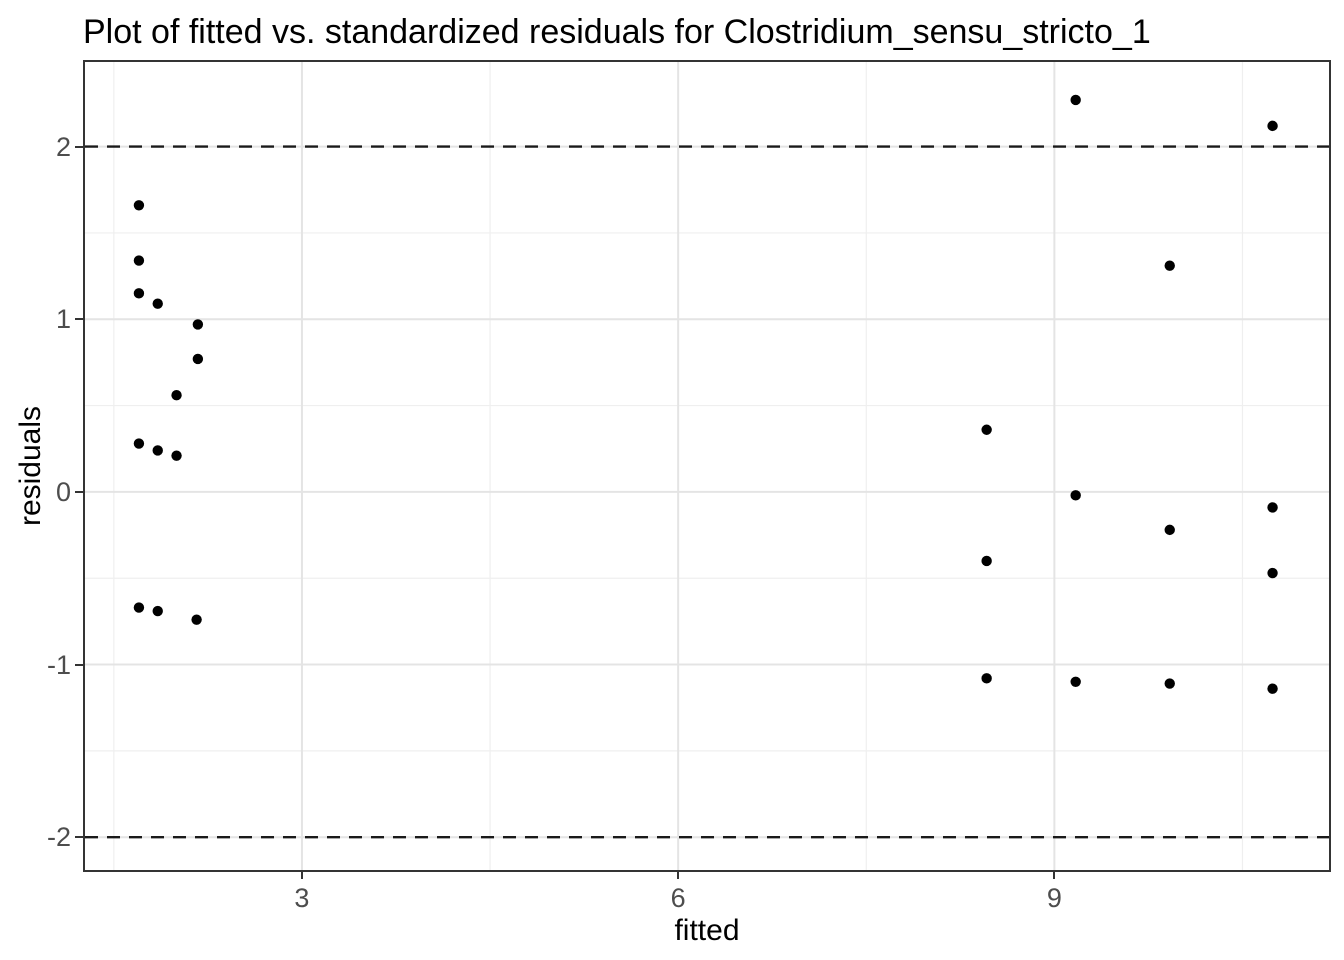 The image size is (1344, 960). What do you see at coordinates (63, 146) in the screenshot?
I see `y-tick-label: 2` at bounding box center [63, 146].